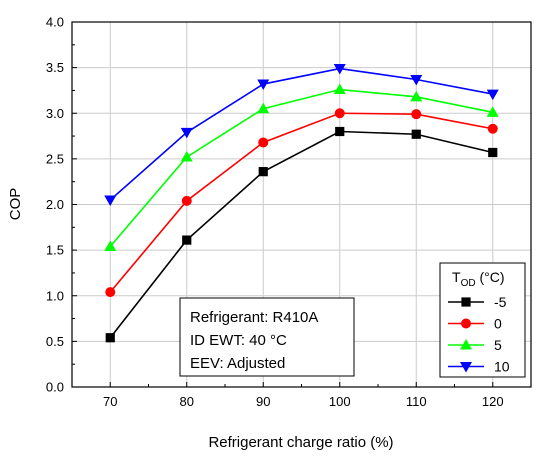 The height and width of the screenshot is (457, 550). Describe the element at coordinates (55, 158) in the screenshot. I see `y-tick-label: 2.5` at that location.